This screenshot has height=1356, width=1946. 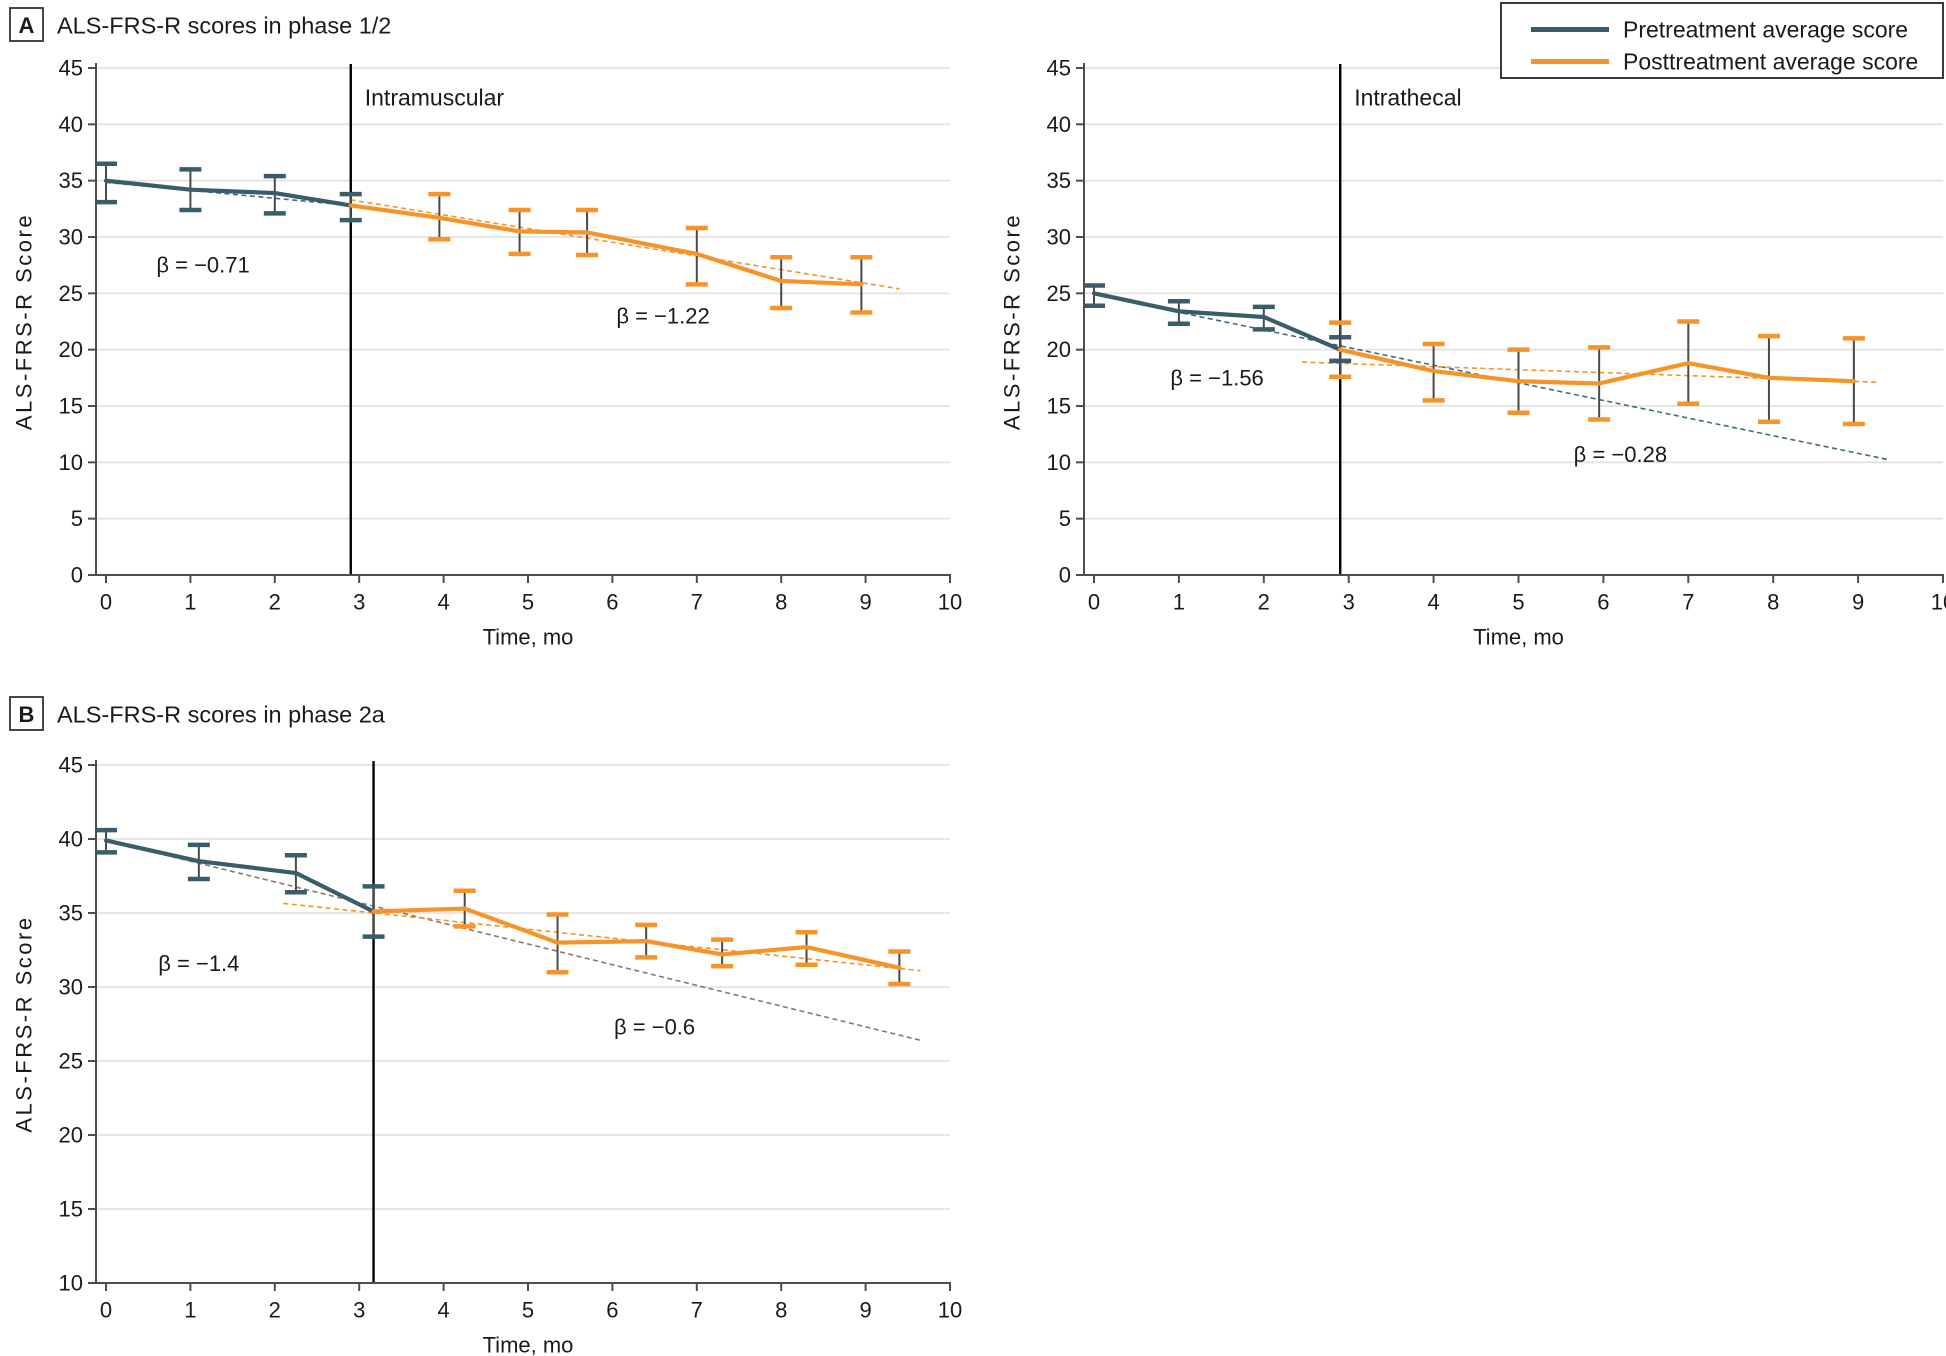 I want to click on beta-label-posttreatment: β = −0.28, so click(x=1620, y=454).